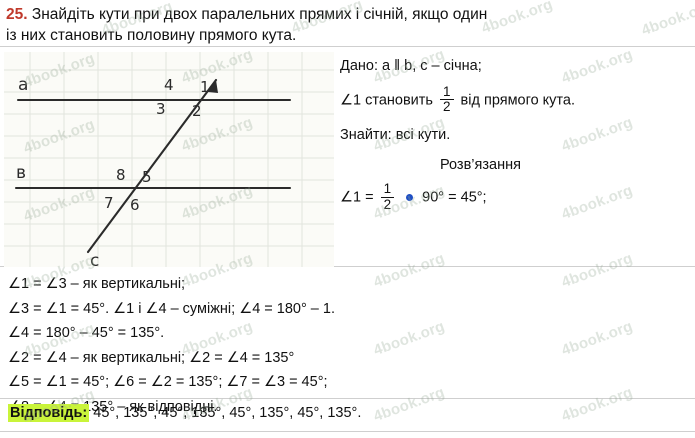  I want to click on svg-text: а, so click(23, 85).